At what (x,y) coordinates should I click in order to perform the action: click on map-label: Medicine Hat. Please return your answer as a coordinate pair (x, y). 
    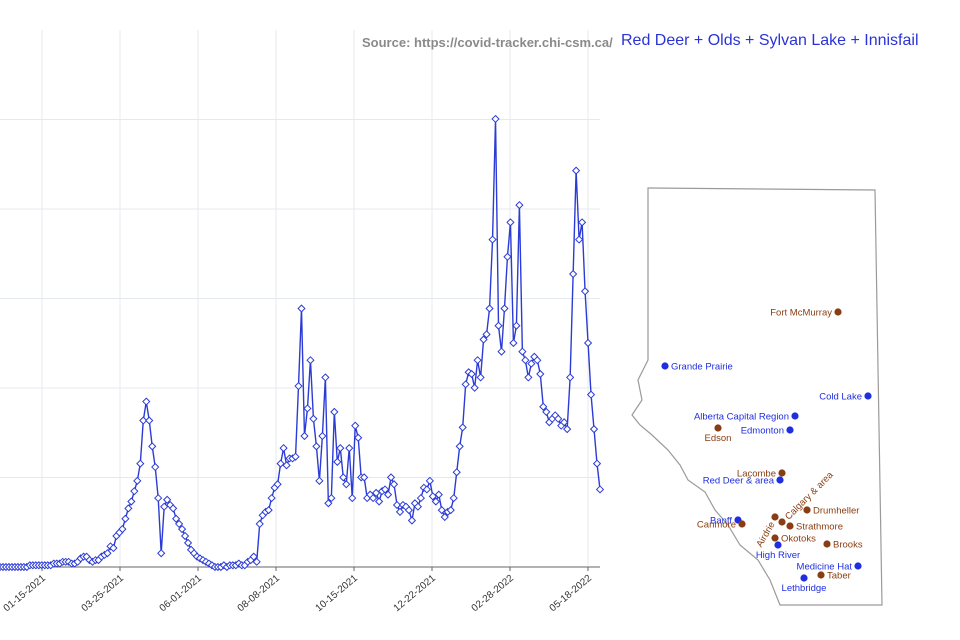
    Looking at the image, I should click on (825, 567).